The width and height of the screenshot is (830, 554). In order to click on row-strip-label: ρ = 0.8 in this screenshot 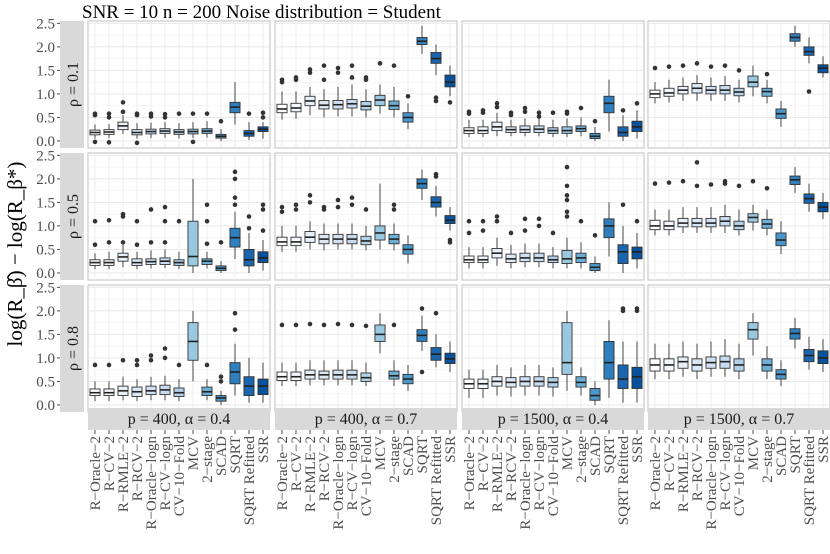, I will do `click(73, 348)`.